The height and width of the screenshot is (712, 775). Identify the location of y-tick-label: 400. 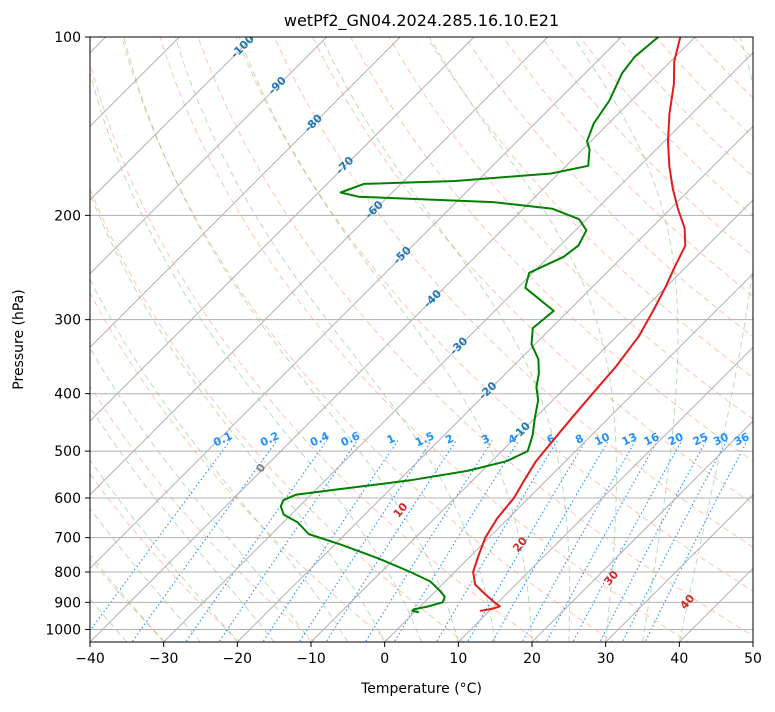
(67, 395).